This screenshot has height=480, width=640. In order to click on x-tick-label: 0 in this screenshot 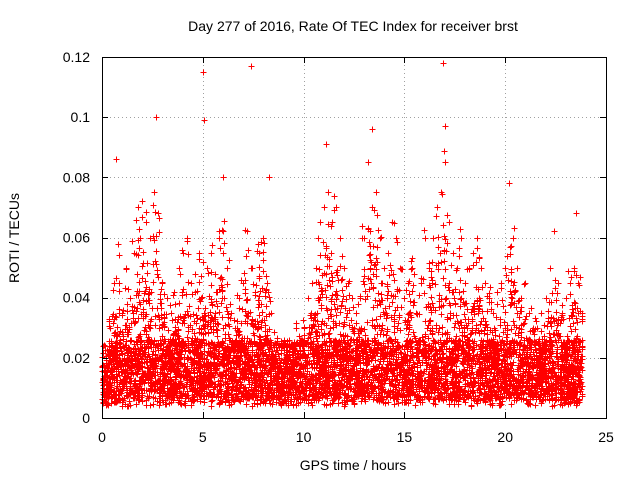, I will do `click(102, 437)`.